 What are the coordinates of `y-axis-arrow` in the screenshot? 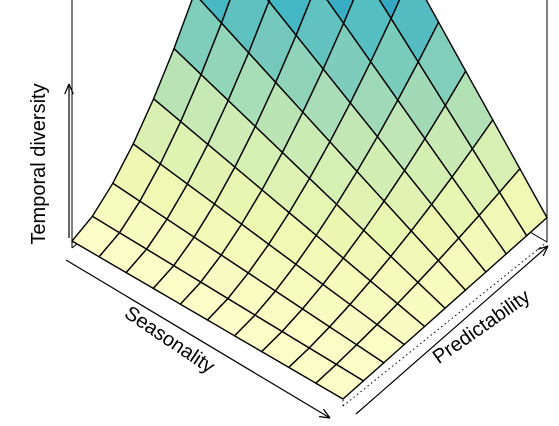 It's located at (452, 330).